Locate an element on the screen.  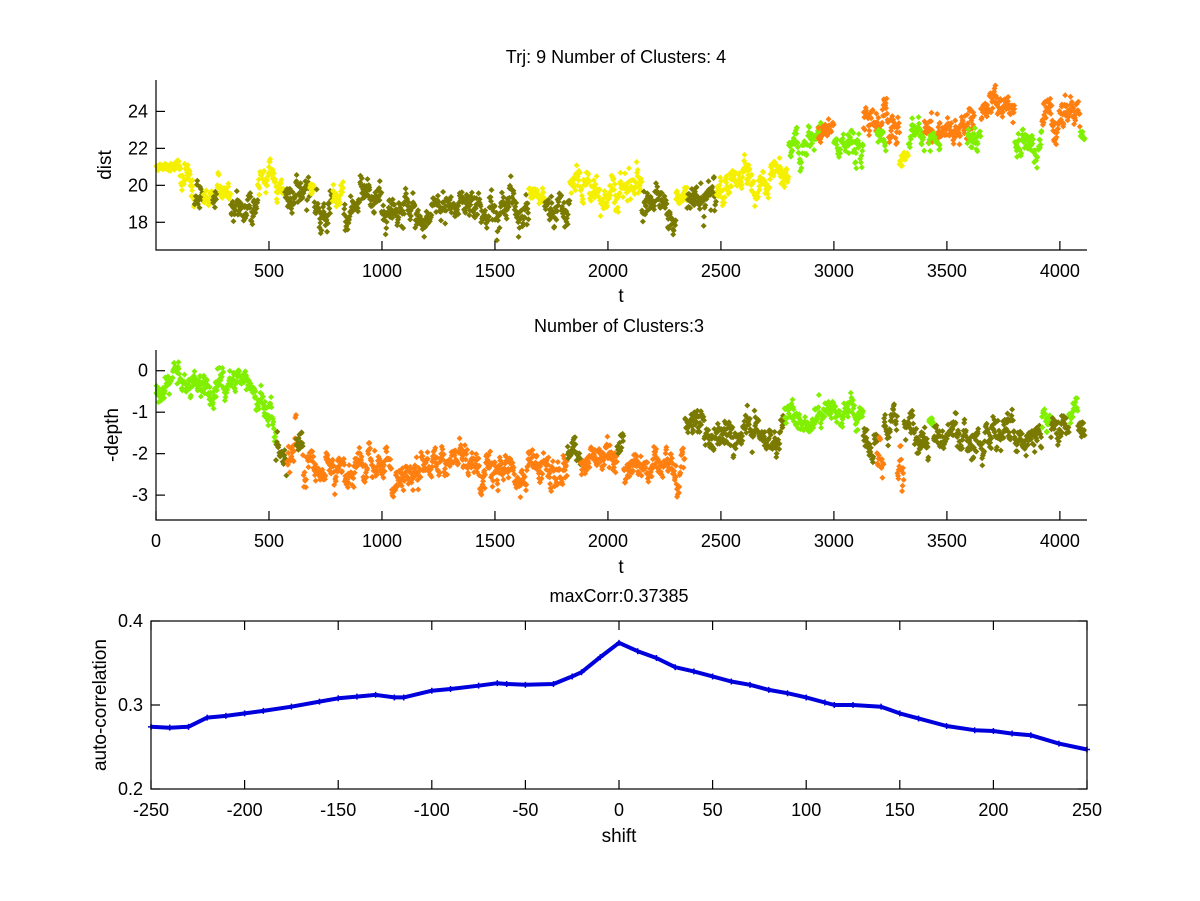
x-tick-label: 250 is located at coordinates (1087, 810).